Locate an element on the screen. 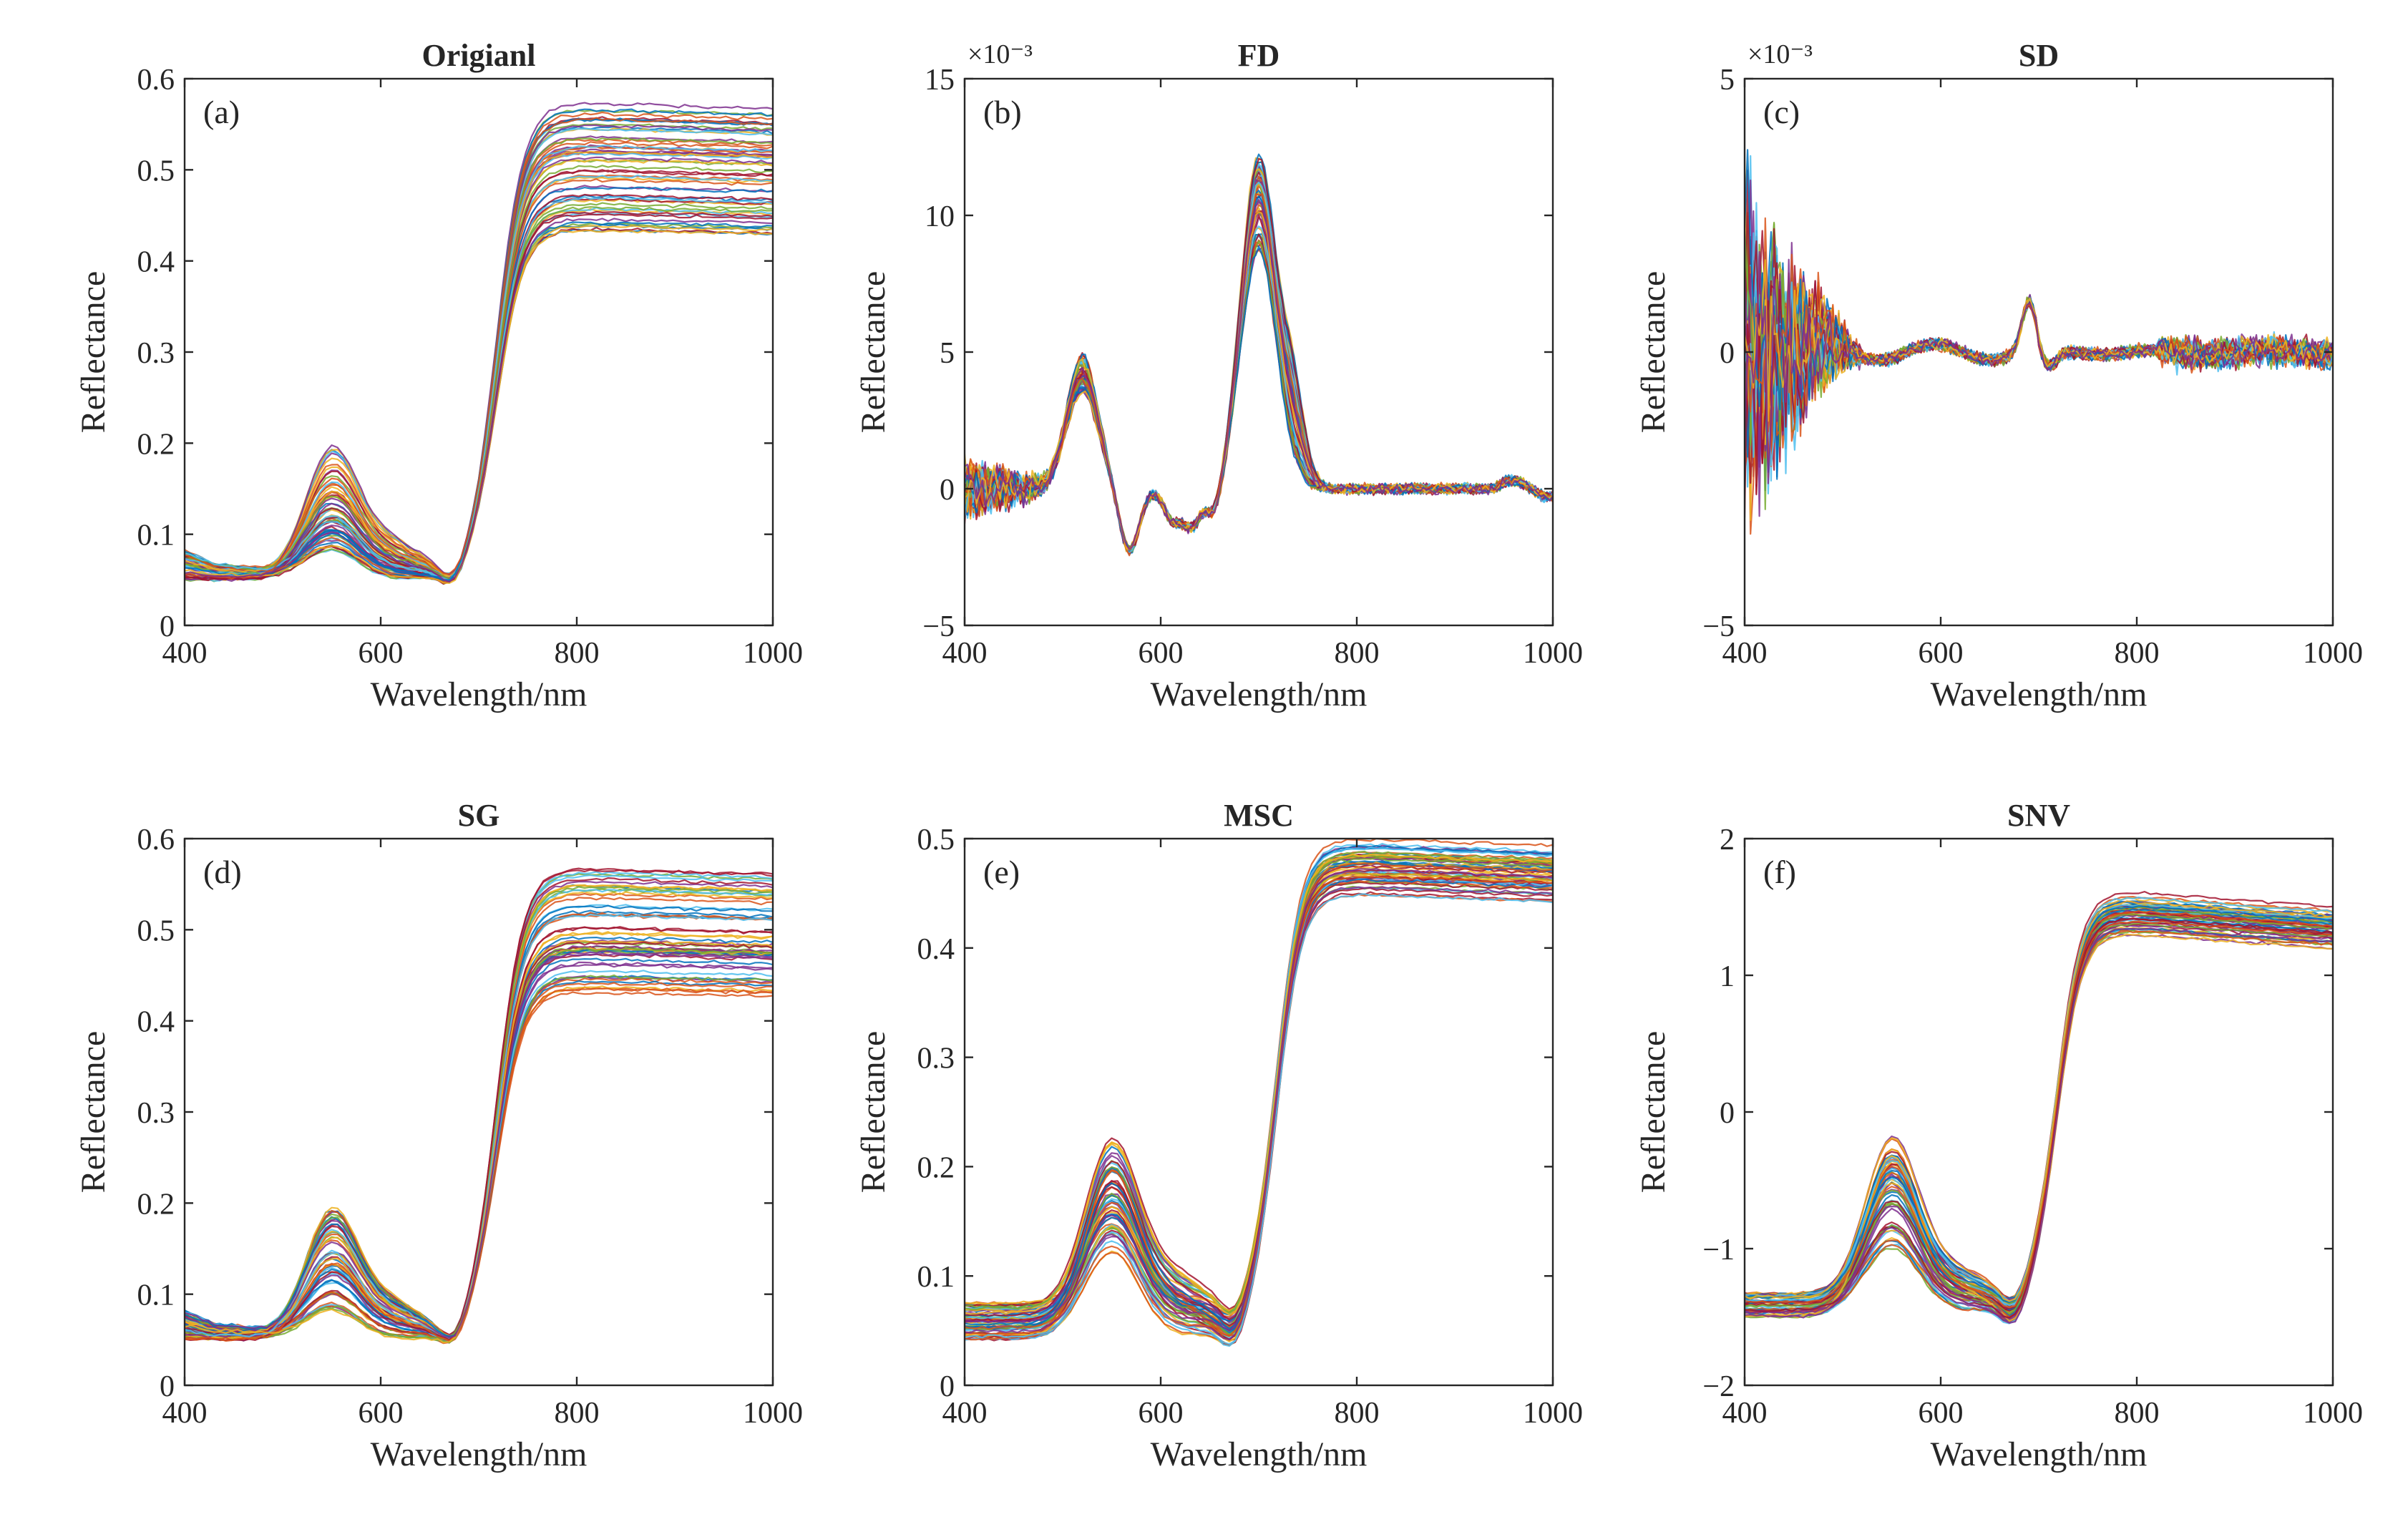 Image resolution: width=2408 pixels, height=1527 pixels. axes-box is located at coordinates (479, 1112).